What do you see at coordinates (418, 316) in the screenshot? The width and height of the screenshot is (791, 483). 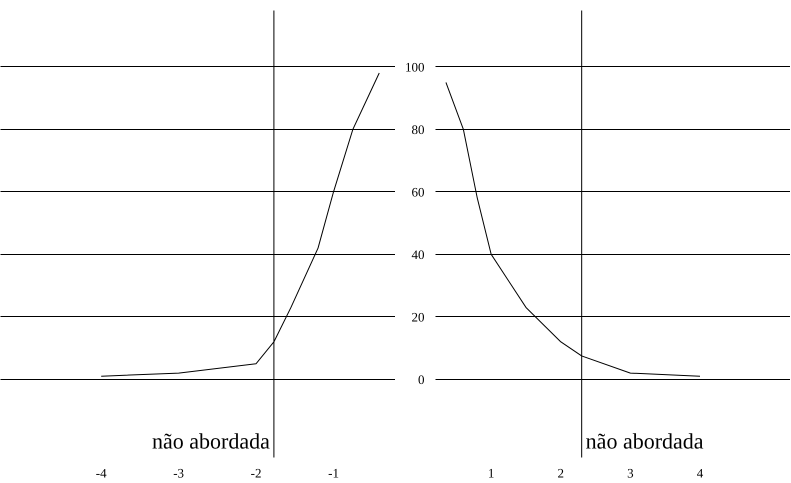 I see `y-tick-label: 20` at bounding box center [418, 316].